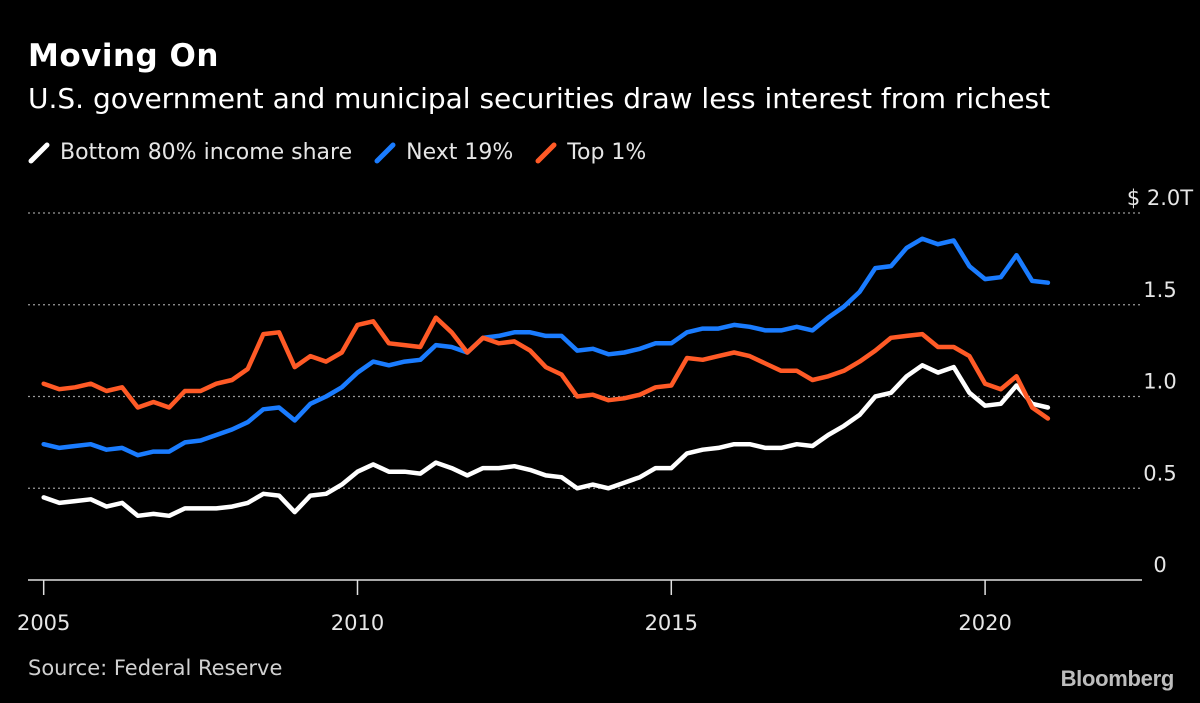  What do you see at coordinates (1159, 473) in the screenshot?
I see `y-tick-label: 0.5` at bounding box center [1159, 473].